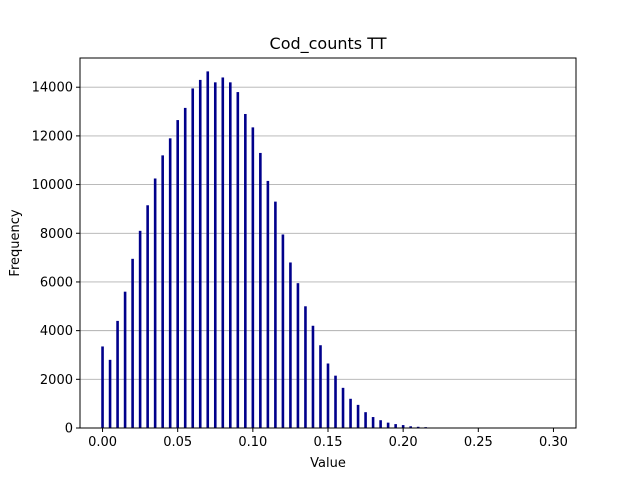 The width and height of the screenshot is (640, 480). I want to click on y-tick-label: 2000, so click(56, 380).